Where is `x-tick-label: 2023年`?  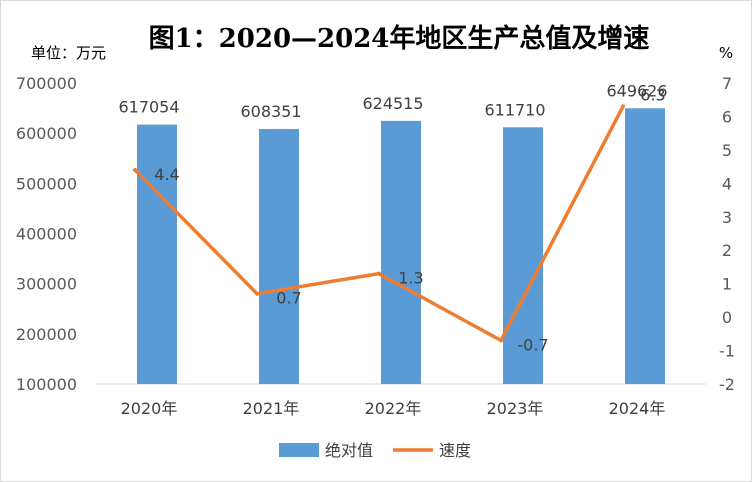 x-tick-label: 2023年 is located at coordinates (515, 408).